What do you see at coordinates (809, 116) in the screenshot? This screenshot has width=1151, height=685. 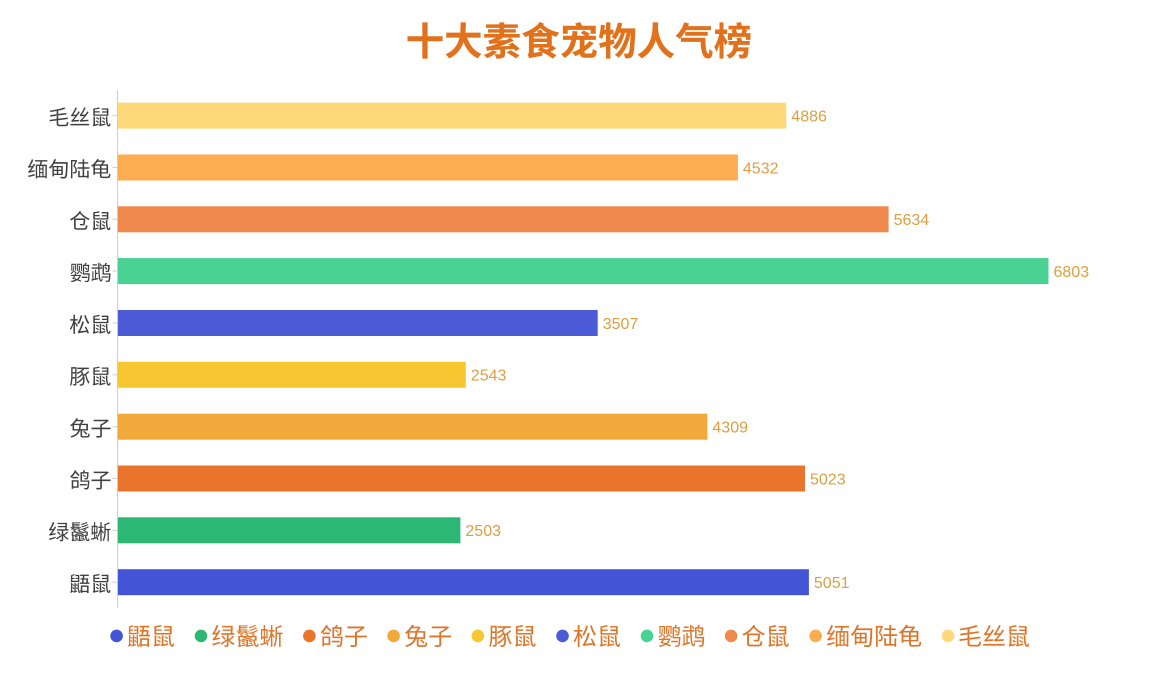 I see `svg-text: 4886` at bounding box center [809, 116].